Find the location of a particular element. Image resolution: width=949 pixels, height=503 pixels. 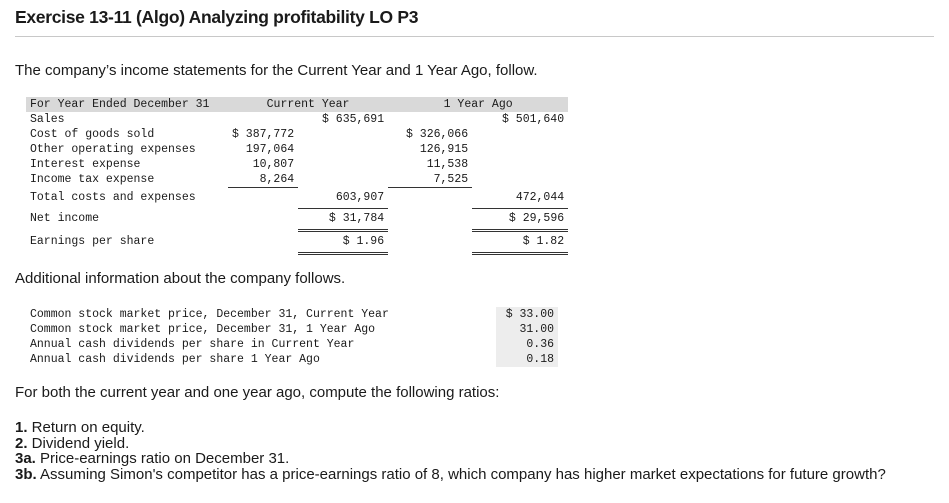

row-label: Other operating expenses is located at coordinates (113, 149).